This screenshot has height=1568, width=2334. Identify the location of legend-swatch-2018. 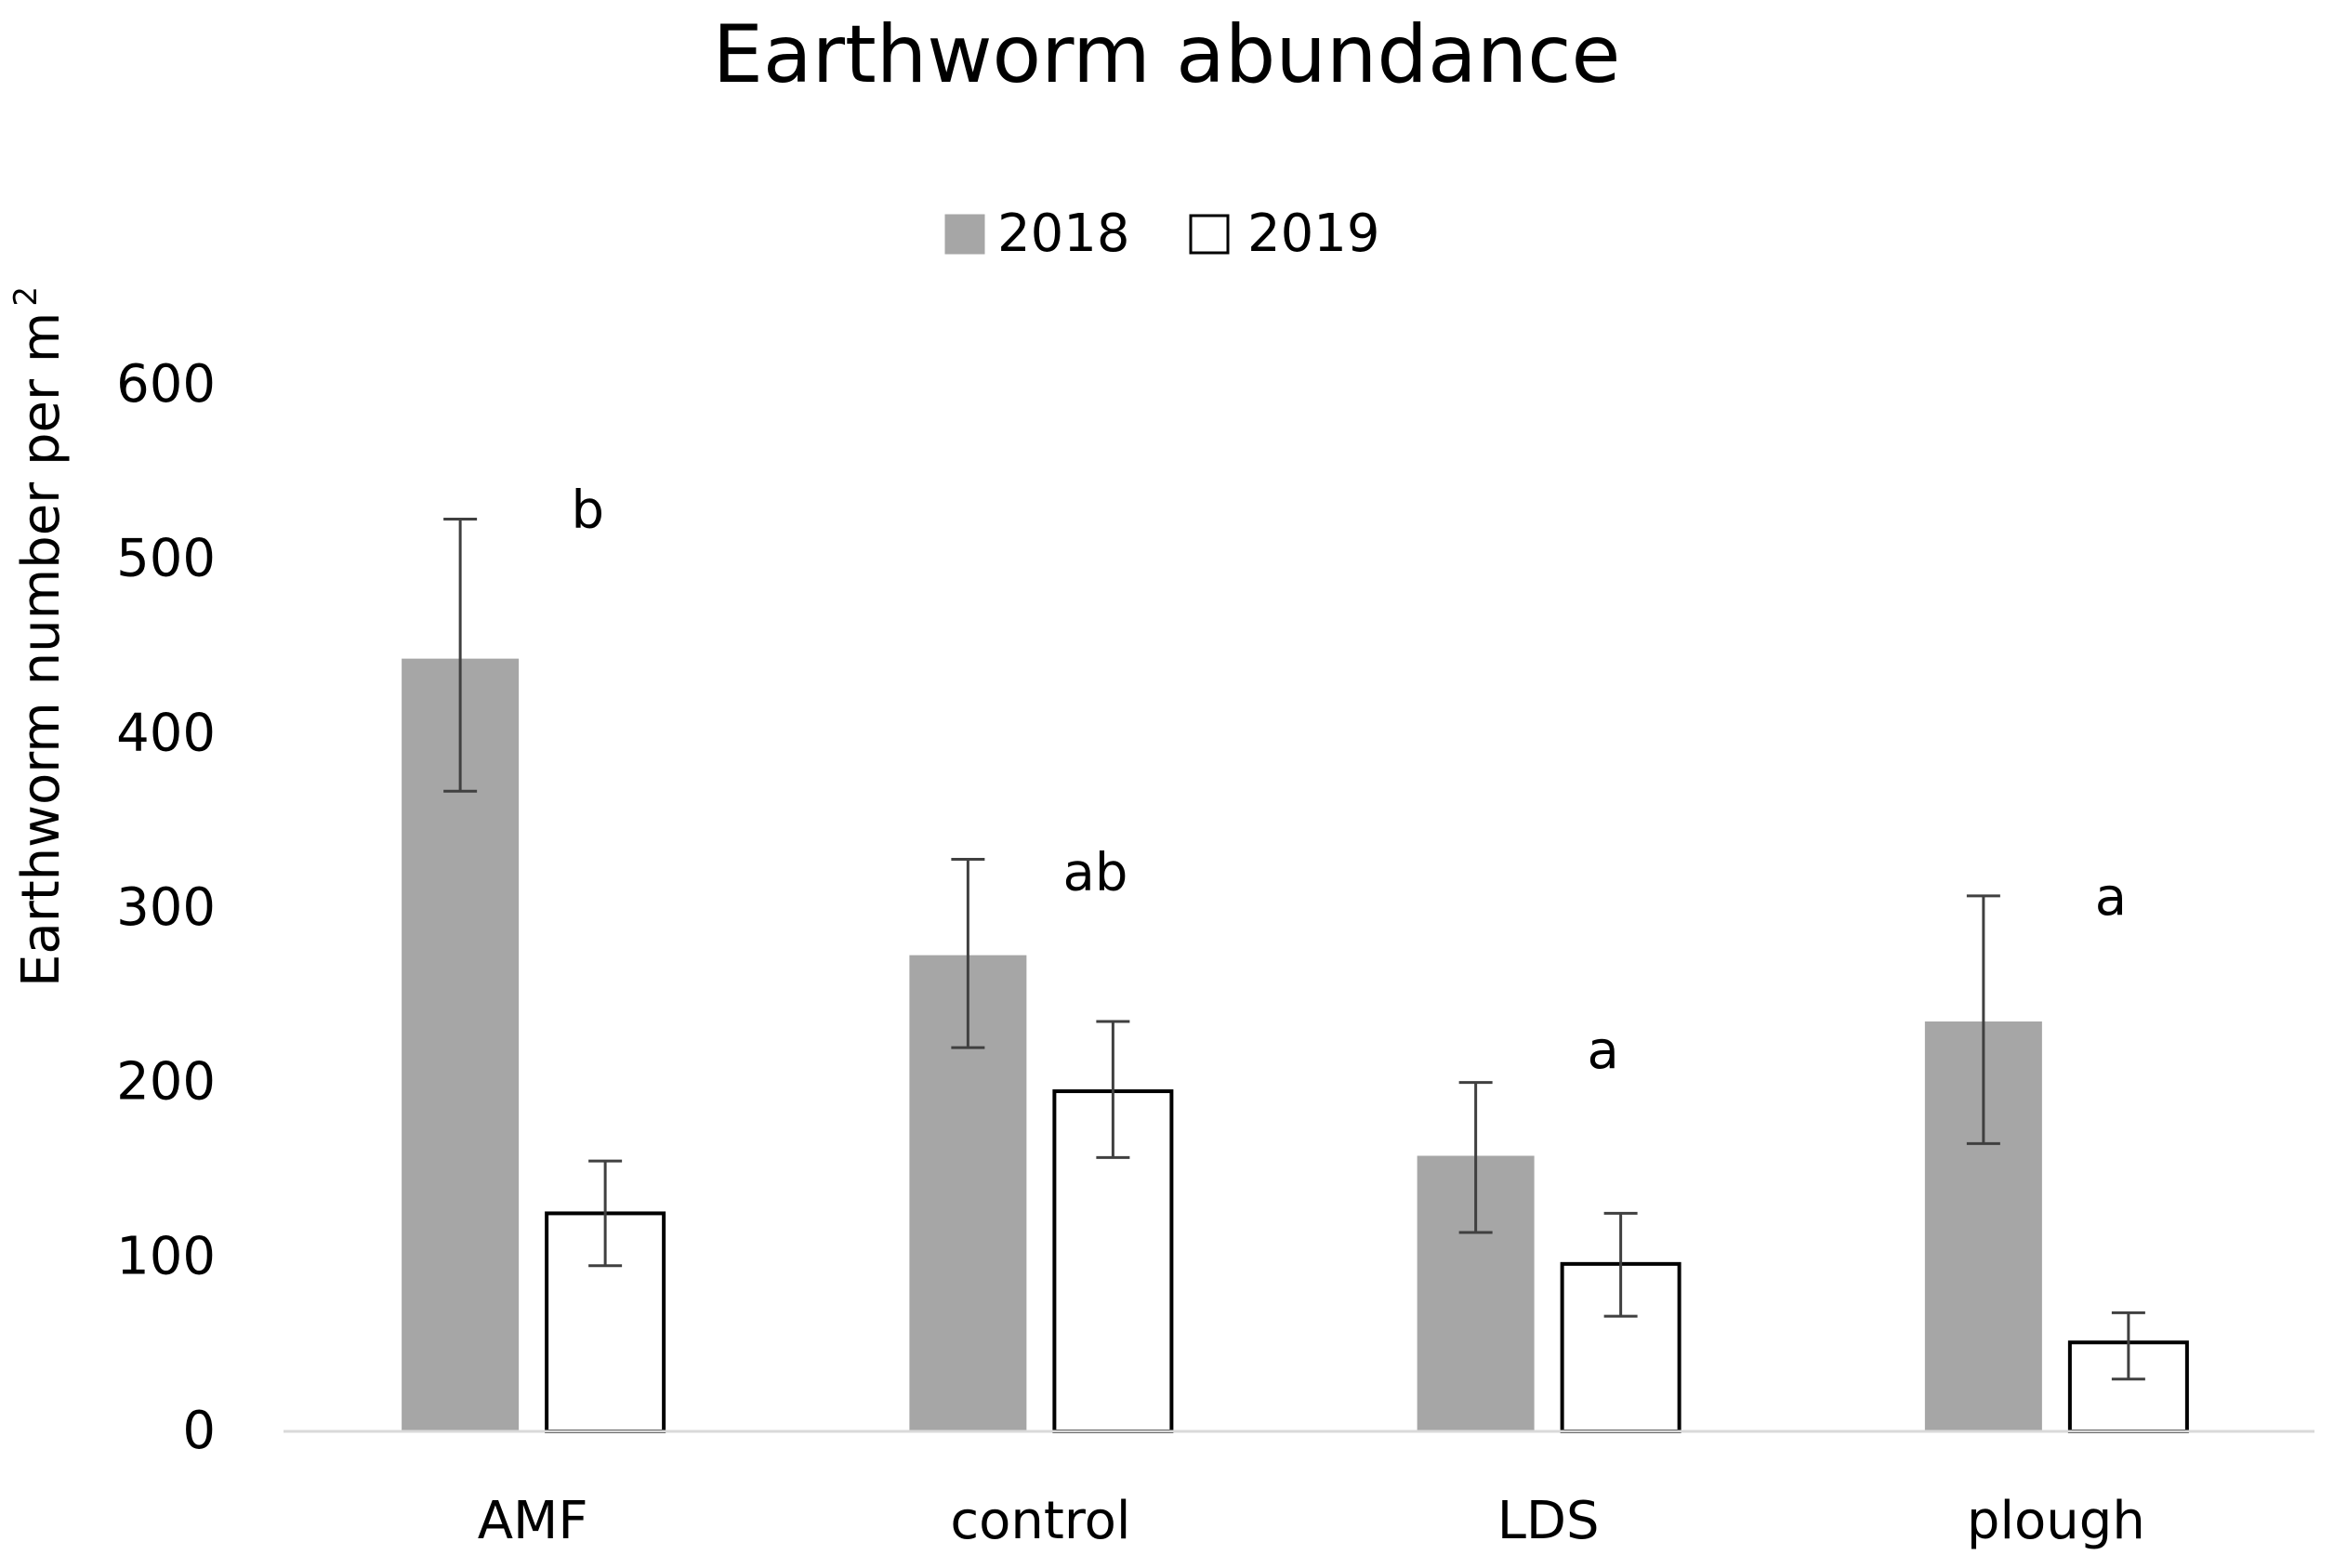
(964, 235).